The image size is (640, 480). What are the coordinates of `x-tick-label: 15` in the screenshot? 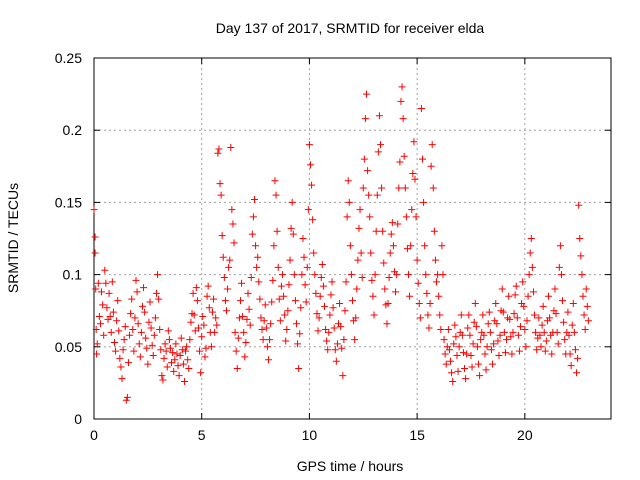 It's located at (417, 435).